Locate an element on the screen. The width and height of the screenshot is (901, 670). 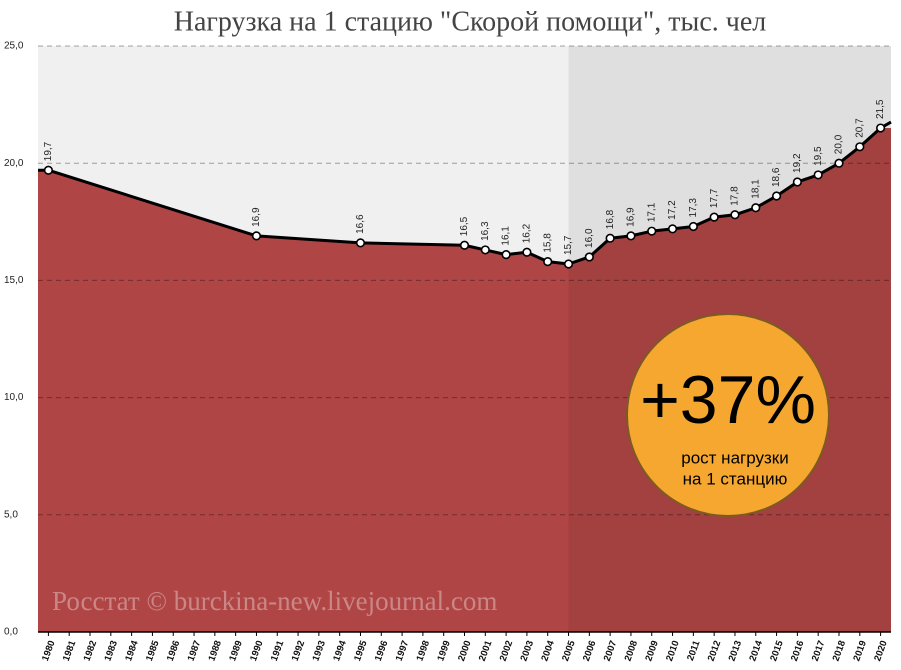
data-label: 20,0 is located at coordinates (839, 144).